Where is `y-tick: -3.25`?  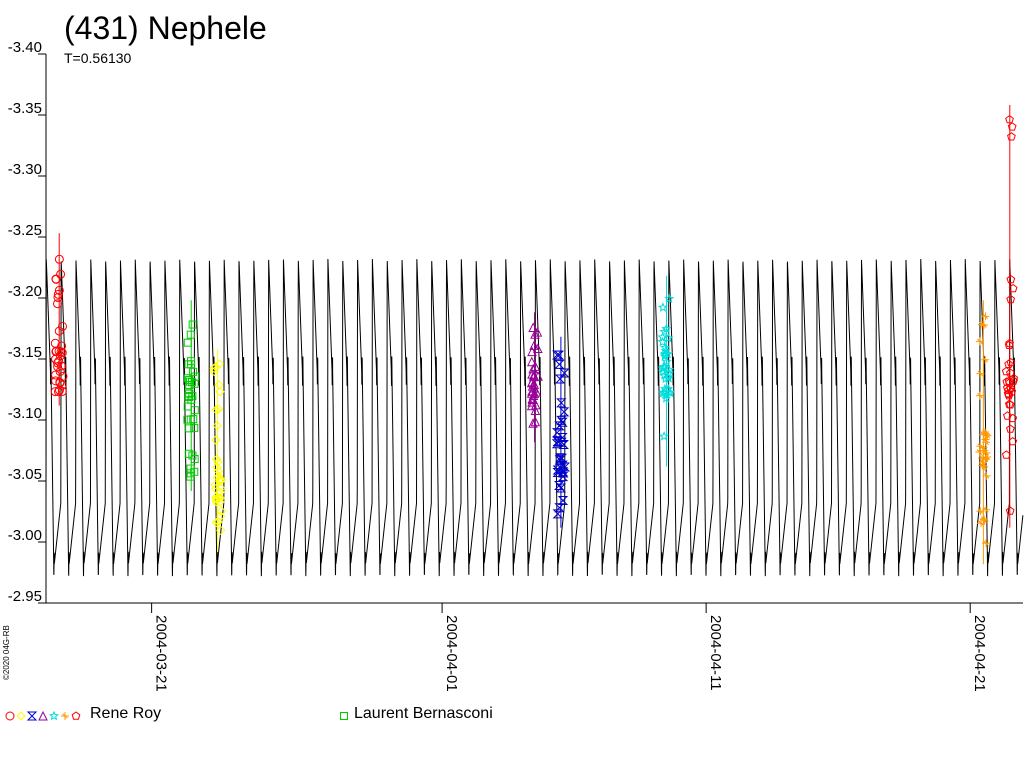 y-tick: -3.25 is located at coordinates (27, 230).